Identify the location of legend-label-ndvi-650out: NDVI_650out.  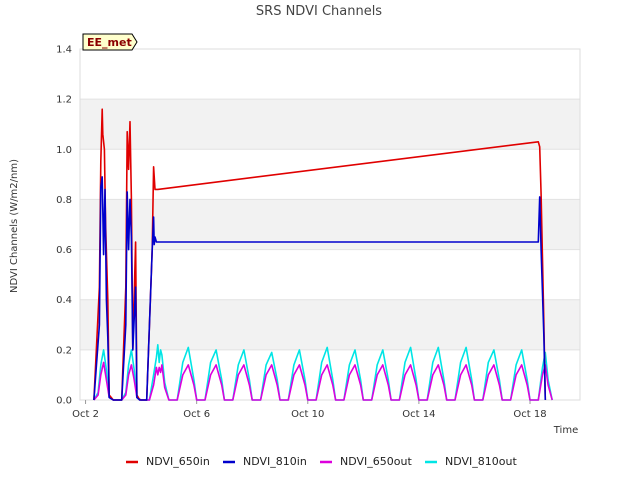
(376, 461).